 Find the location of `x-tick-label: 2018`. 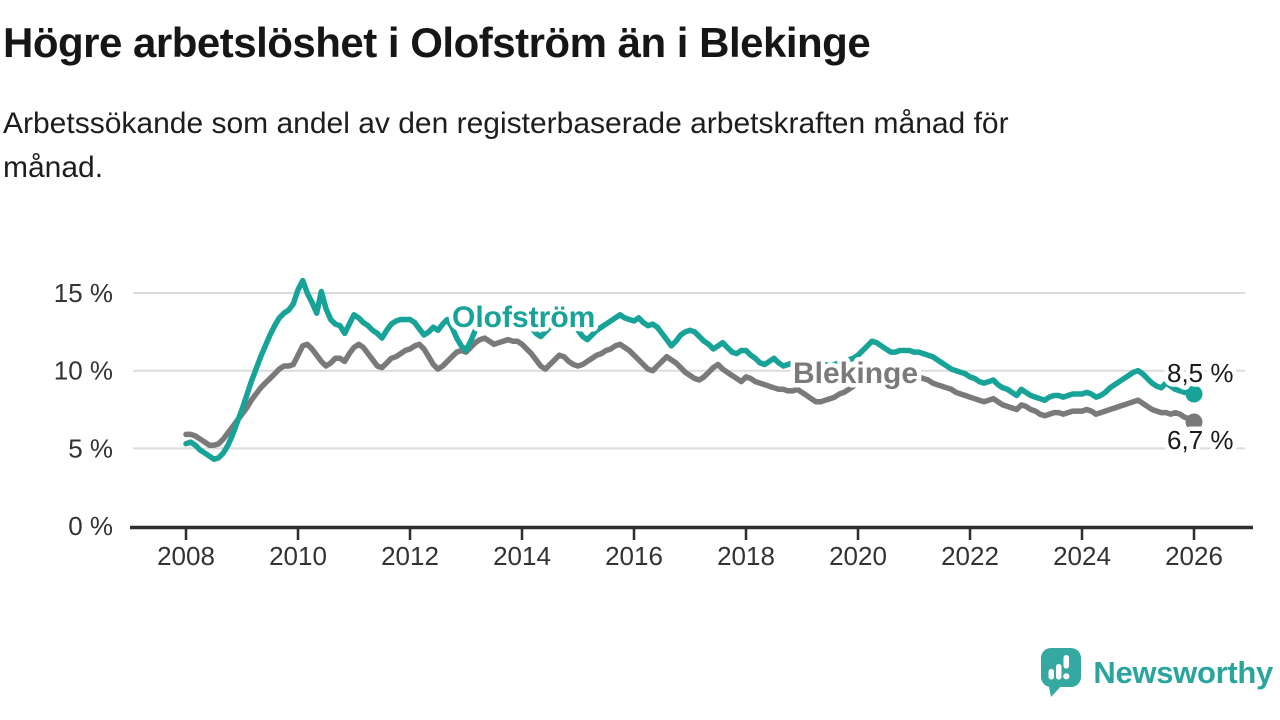

x-tick-label: 2018 is located at coordinates (746, 556).